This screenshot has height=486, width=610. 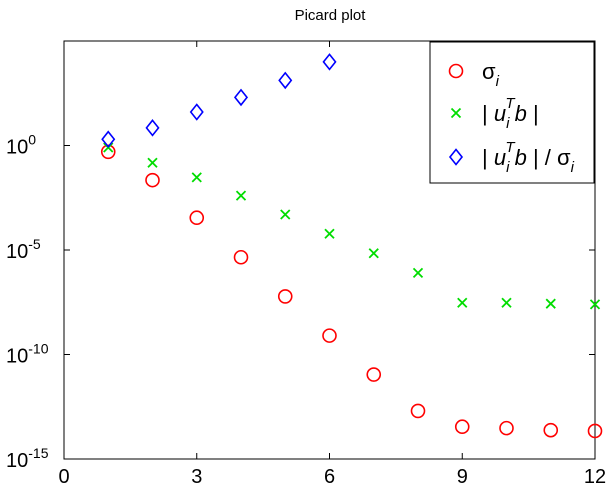 I want to click on x-tick-label: 6, so click(x=329, y=476).